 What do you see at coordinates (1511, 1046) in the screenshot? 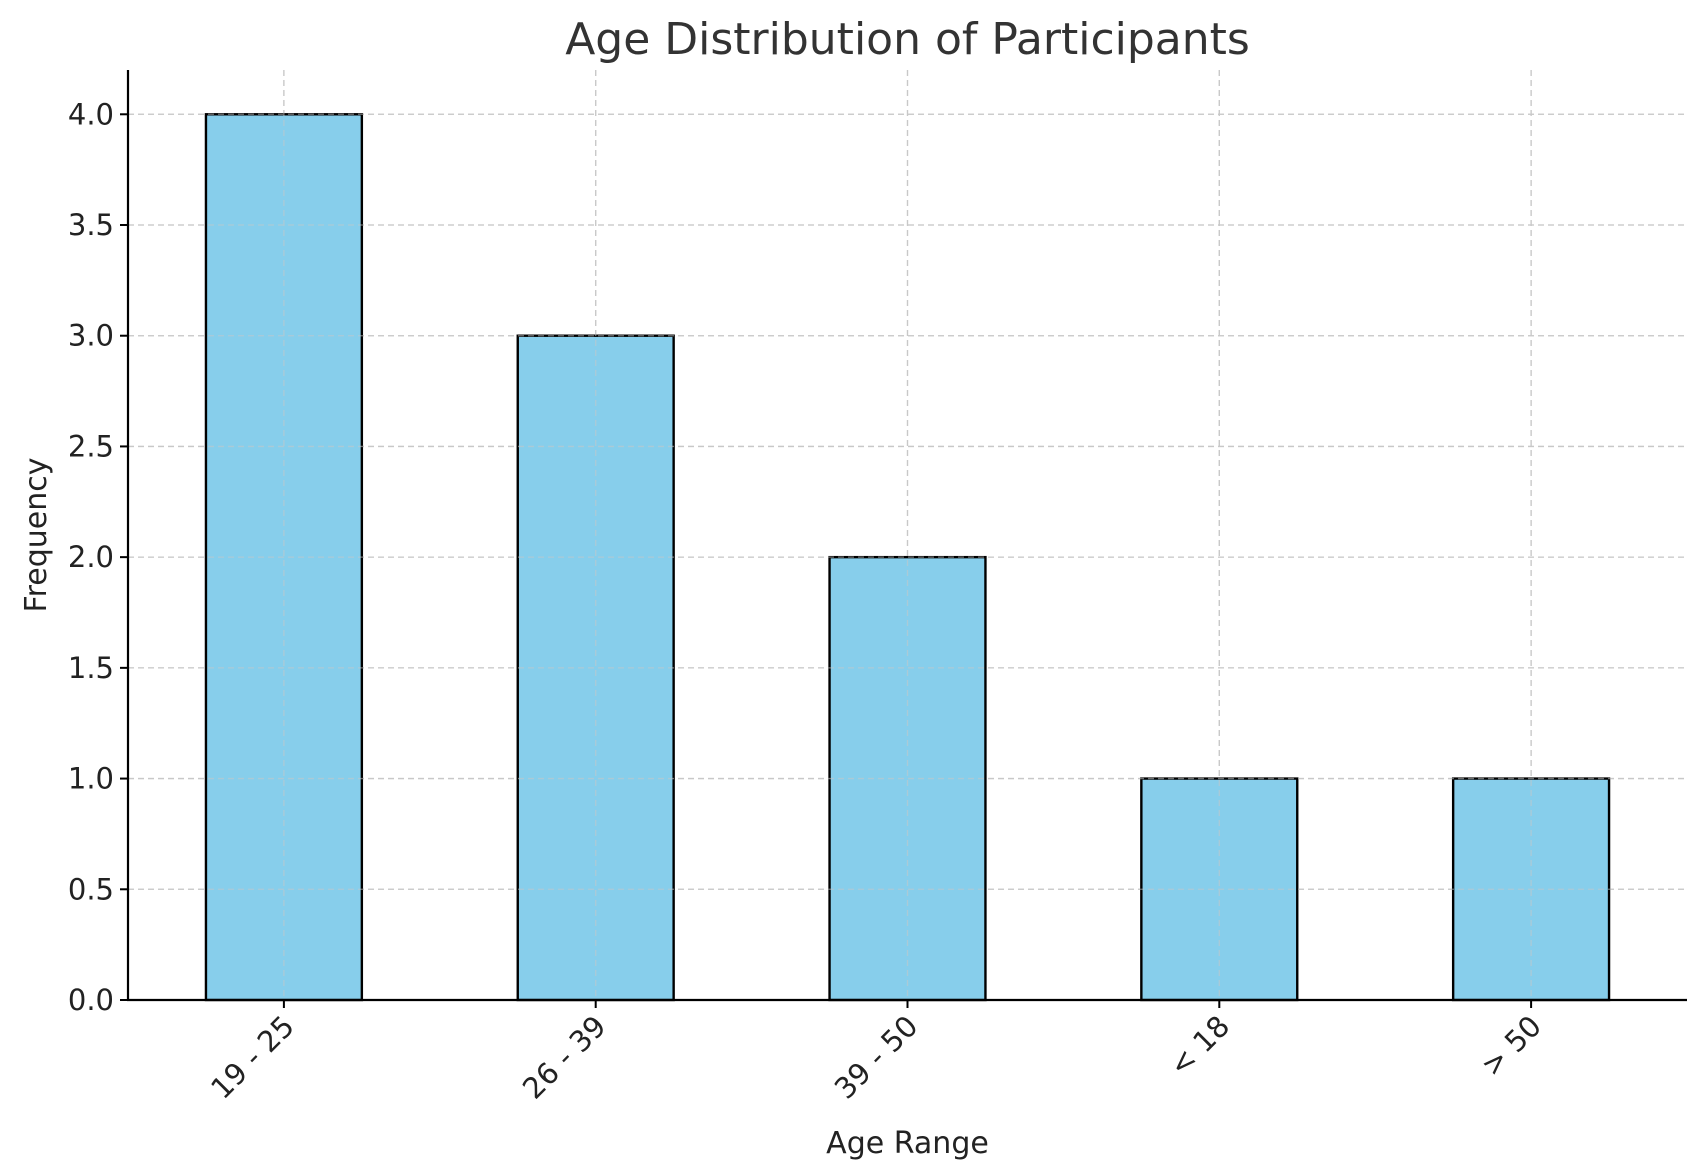
I see `x-tick-label: > 50` at bounding box center [1511, 1046].